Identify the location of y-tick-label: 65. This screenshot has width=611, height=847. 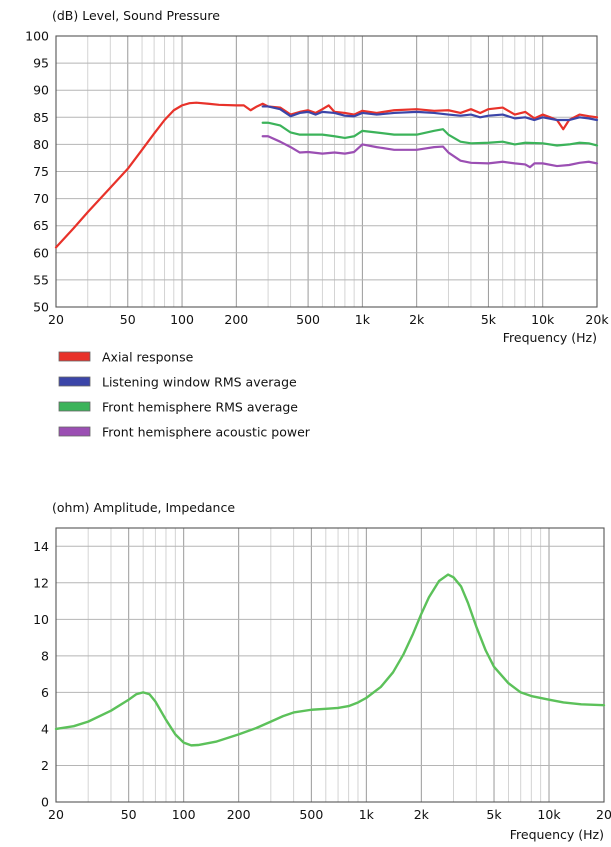
(41, 225).